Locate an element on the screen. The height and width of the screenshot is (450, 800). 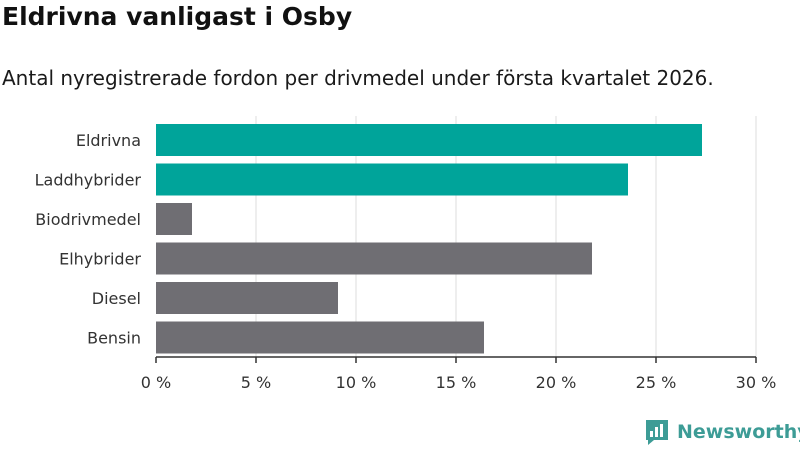
chart-title: Eldrivna vanligast i Osby is located at coordinates (177, 16).